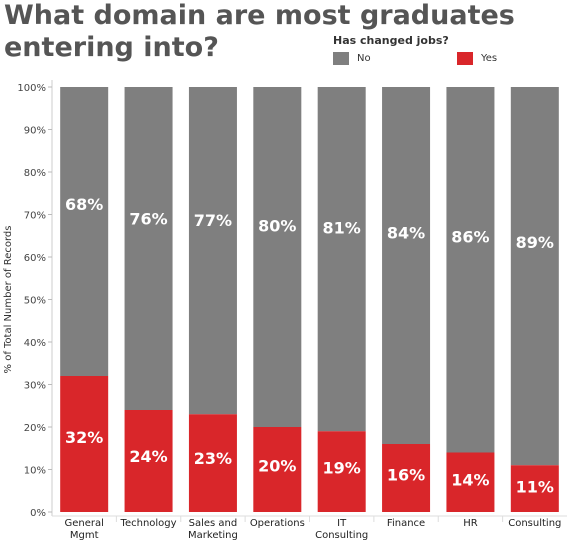 This screenshot has height=541, width=570. I want to click on y-tick-label: 10%, so click(35, 471).